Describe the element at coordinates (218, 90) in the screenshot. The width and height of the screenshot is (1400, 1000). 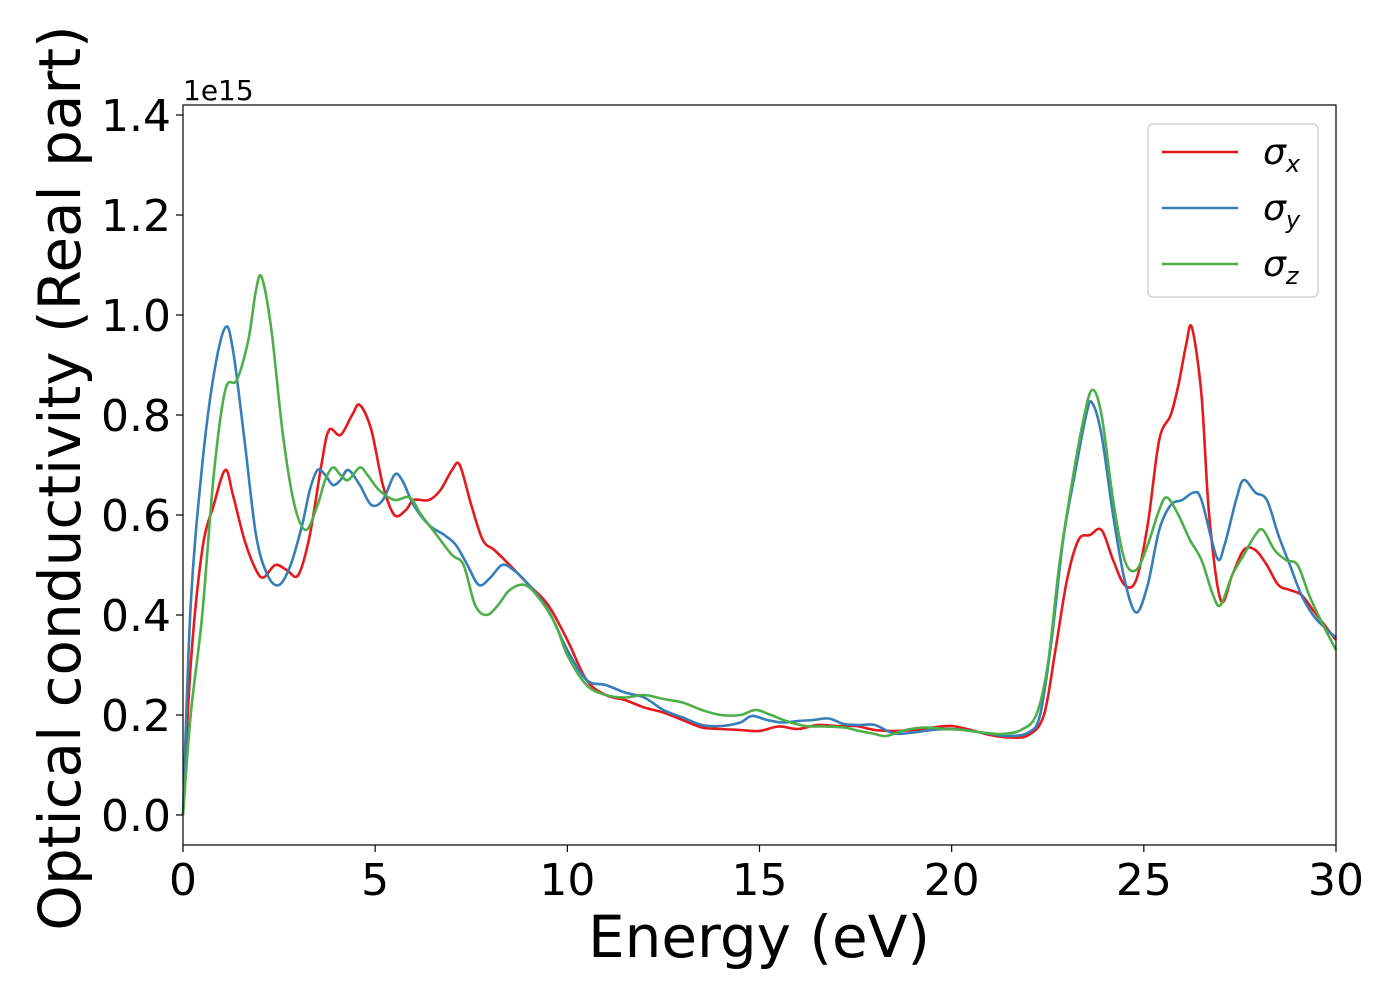
I see `y-offset-label: 1e15` at that location.